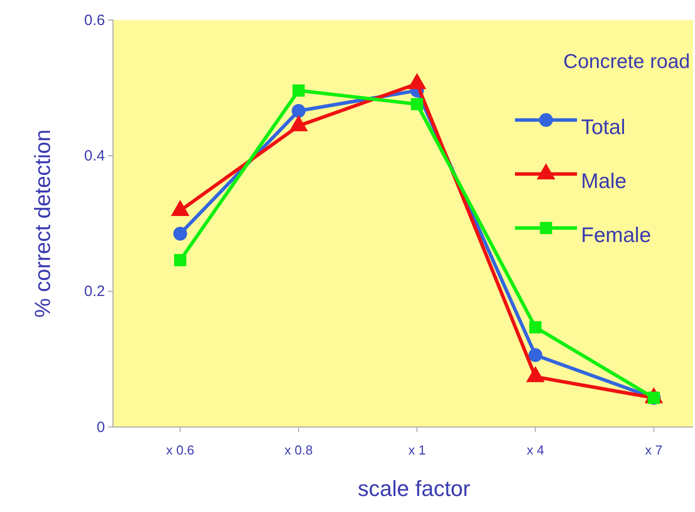  I want to click on y-tick-label: 0.4, so click(94, 155).